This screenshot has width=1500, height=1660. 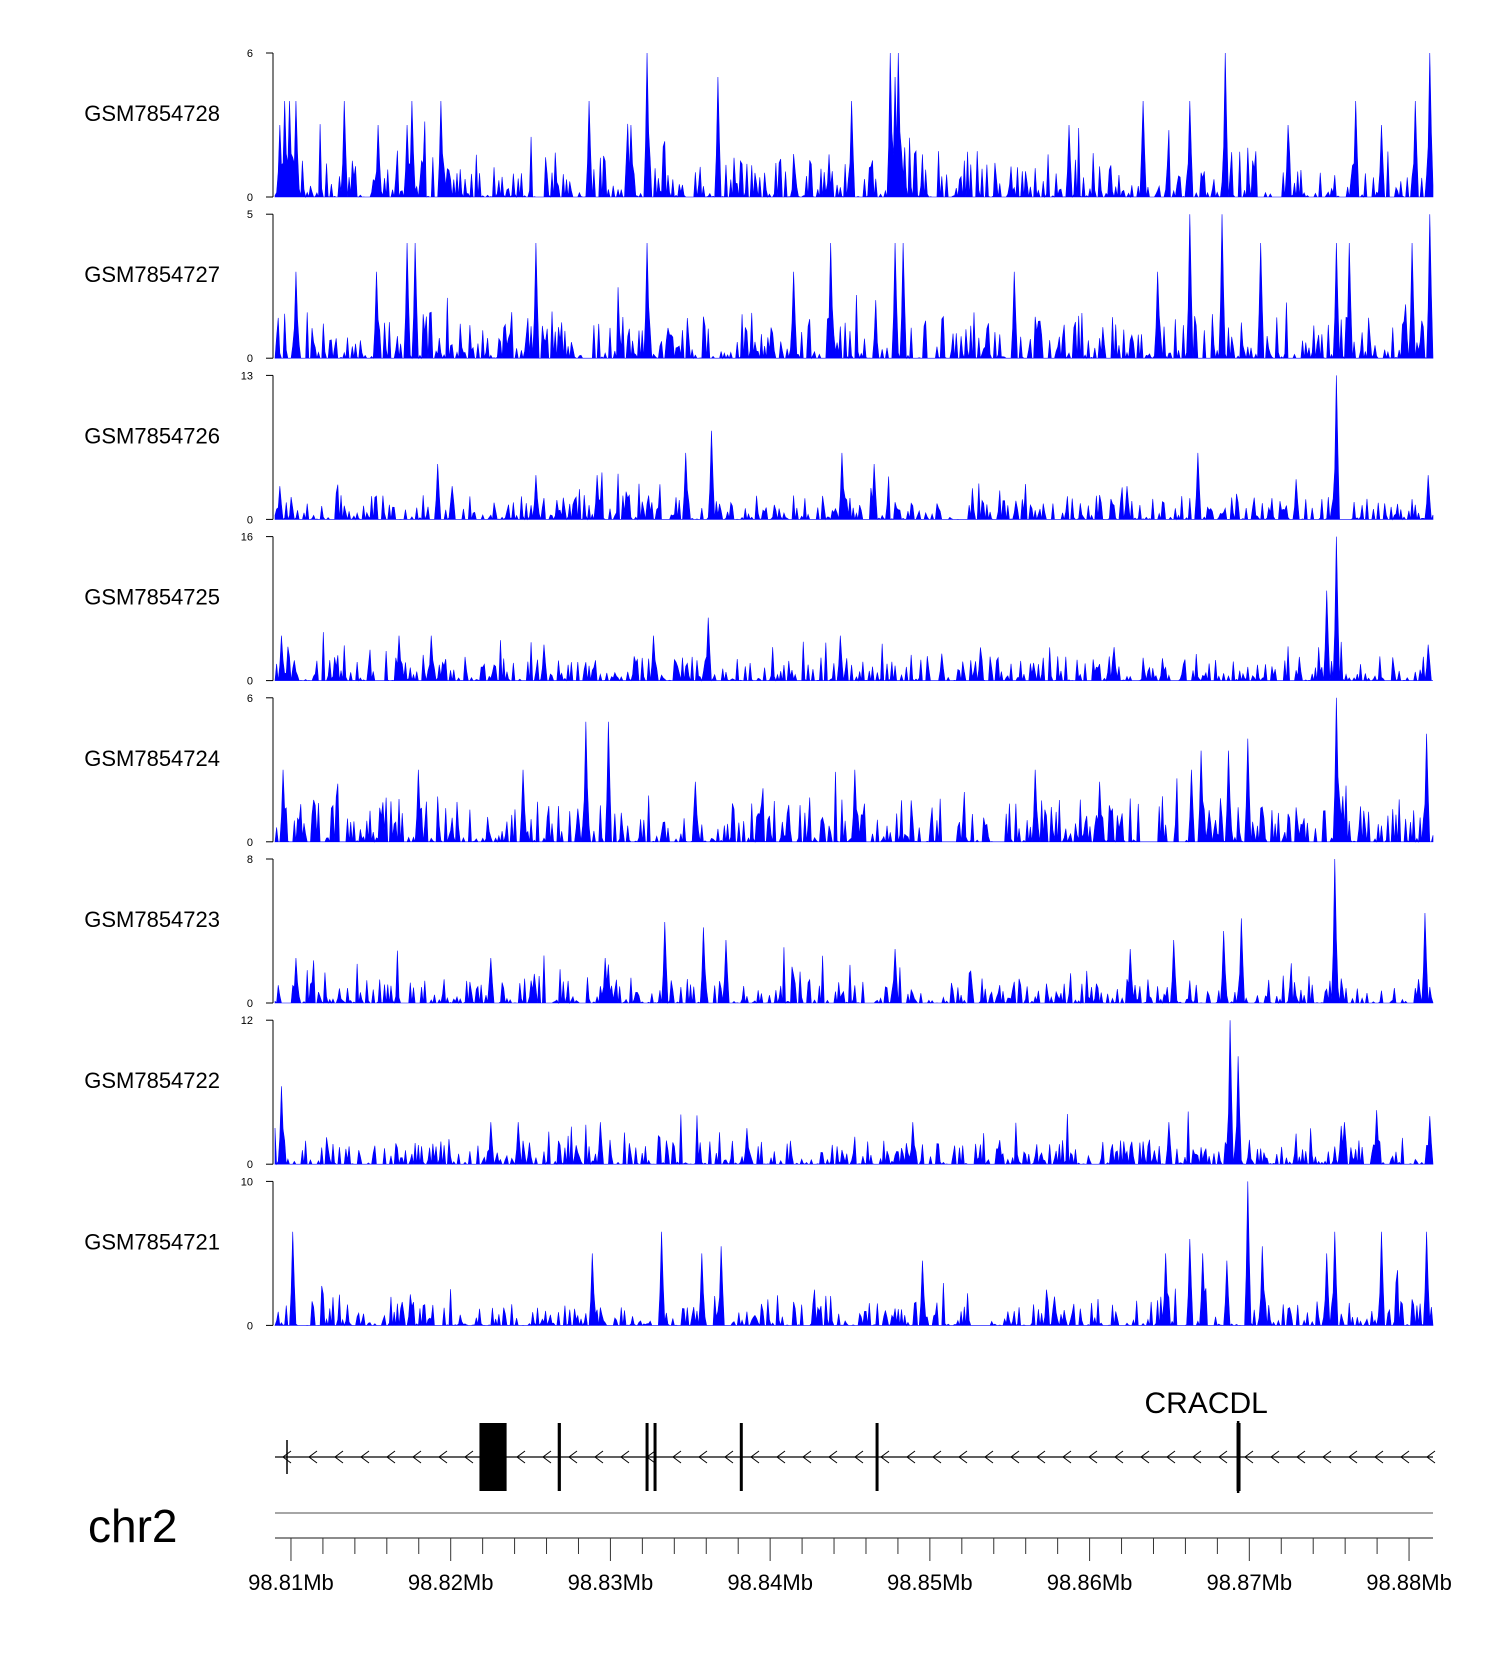 What do you see at coordinates (152, 274) in the screenshot?
I see `track-label: GSM7854727` at bounding box center [152, 274].